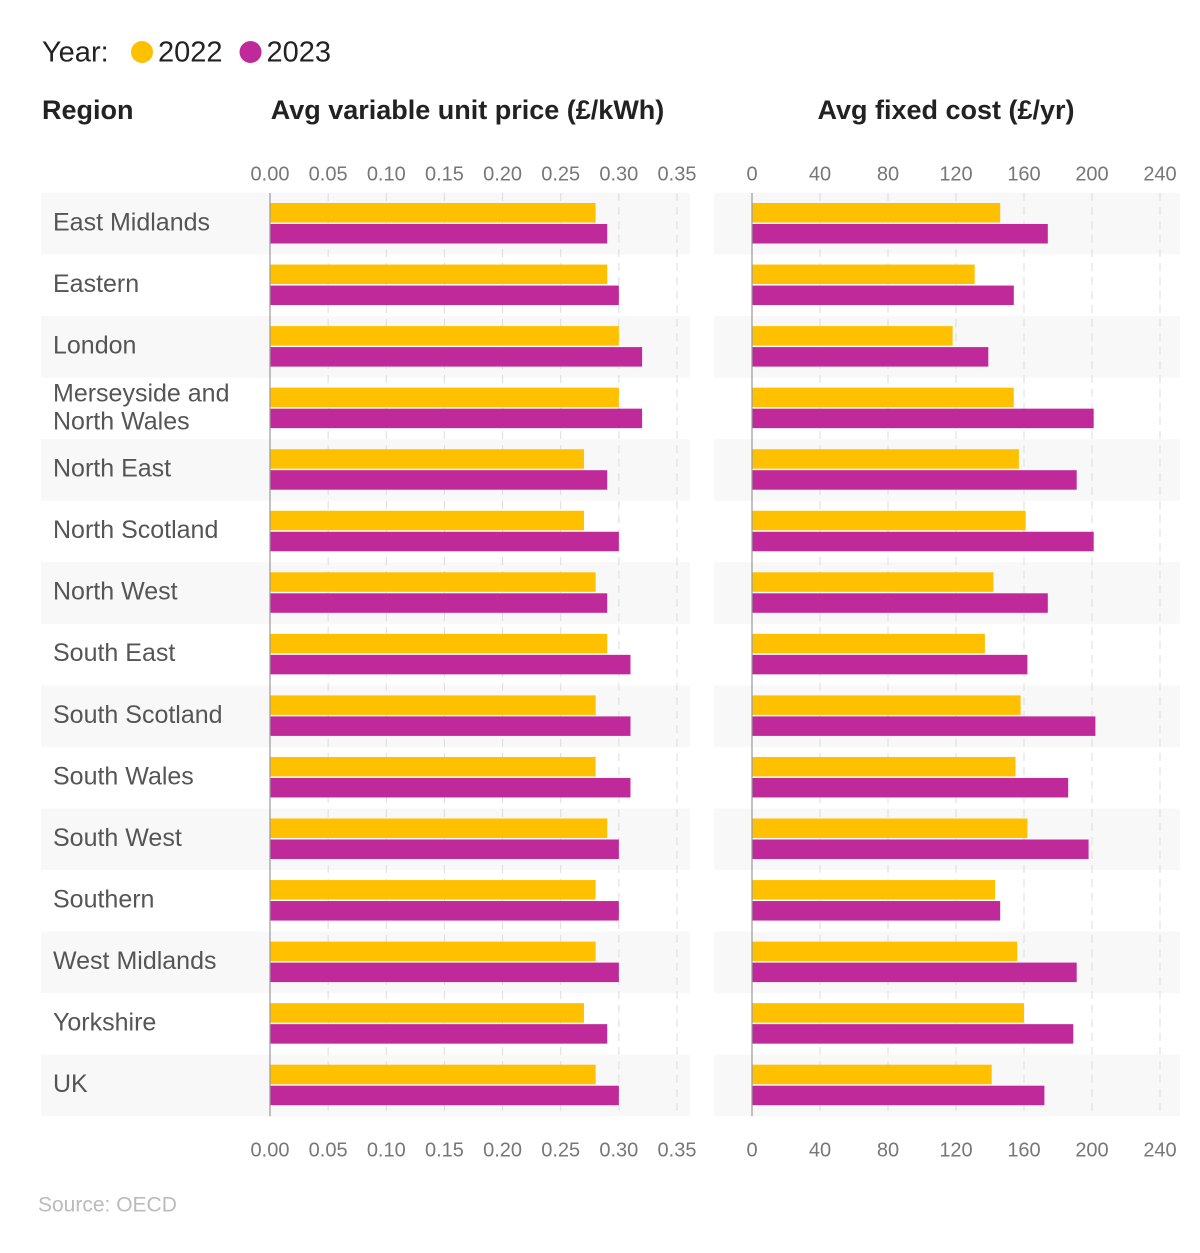 The width and height of the screenshot is (1200, 1253). I want to click on panel-title: Avg variable unit price (£/kWh), so click(468, 110).